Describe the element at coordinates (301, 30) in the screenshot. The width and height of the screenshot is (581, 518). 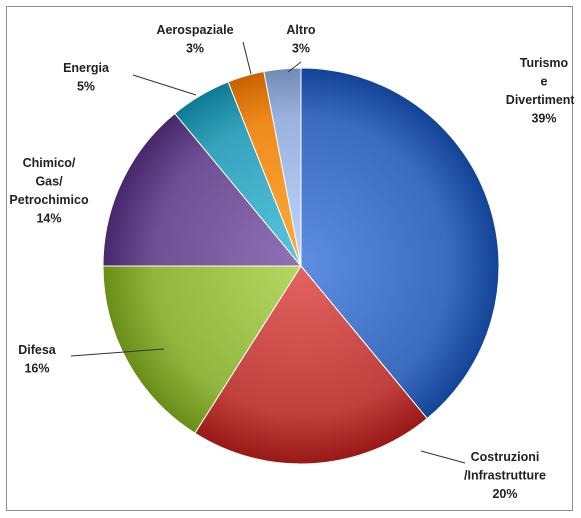
I see `slice-label-line: Altro` at that location.